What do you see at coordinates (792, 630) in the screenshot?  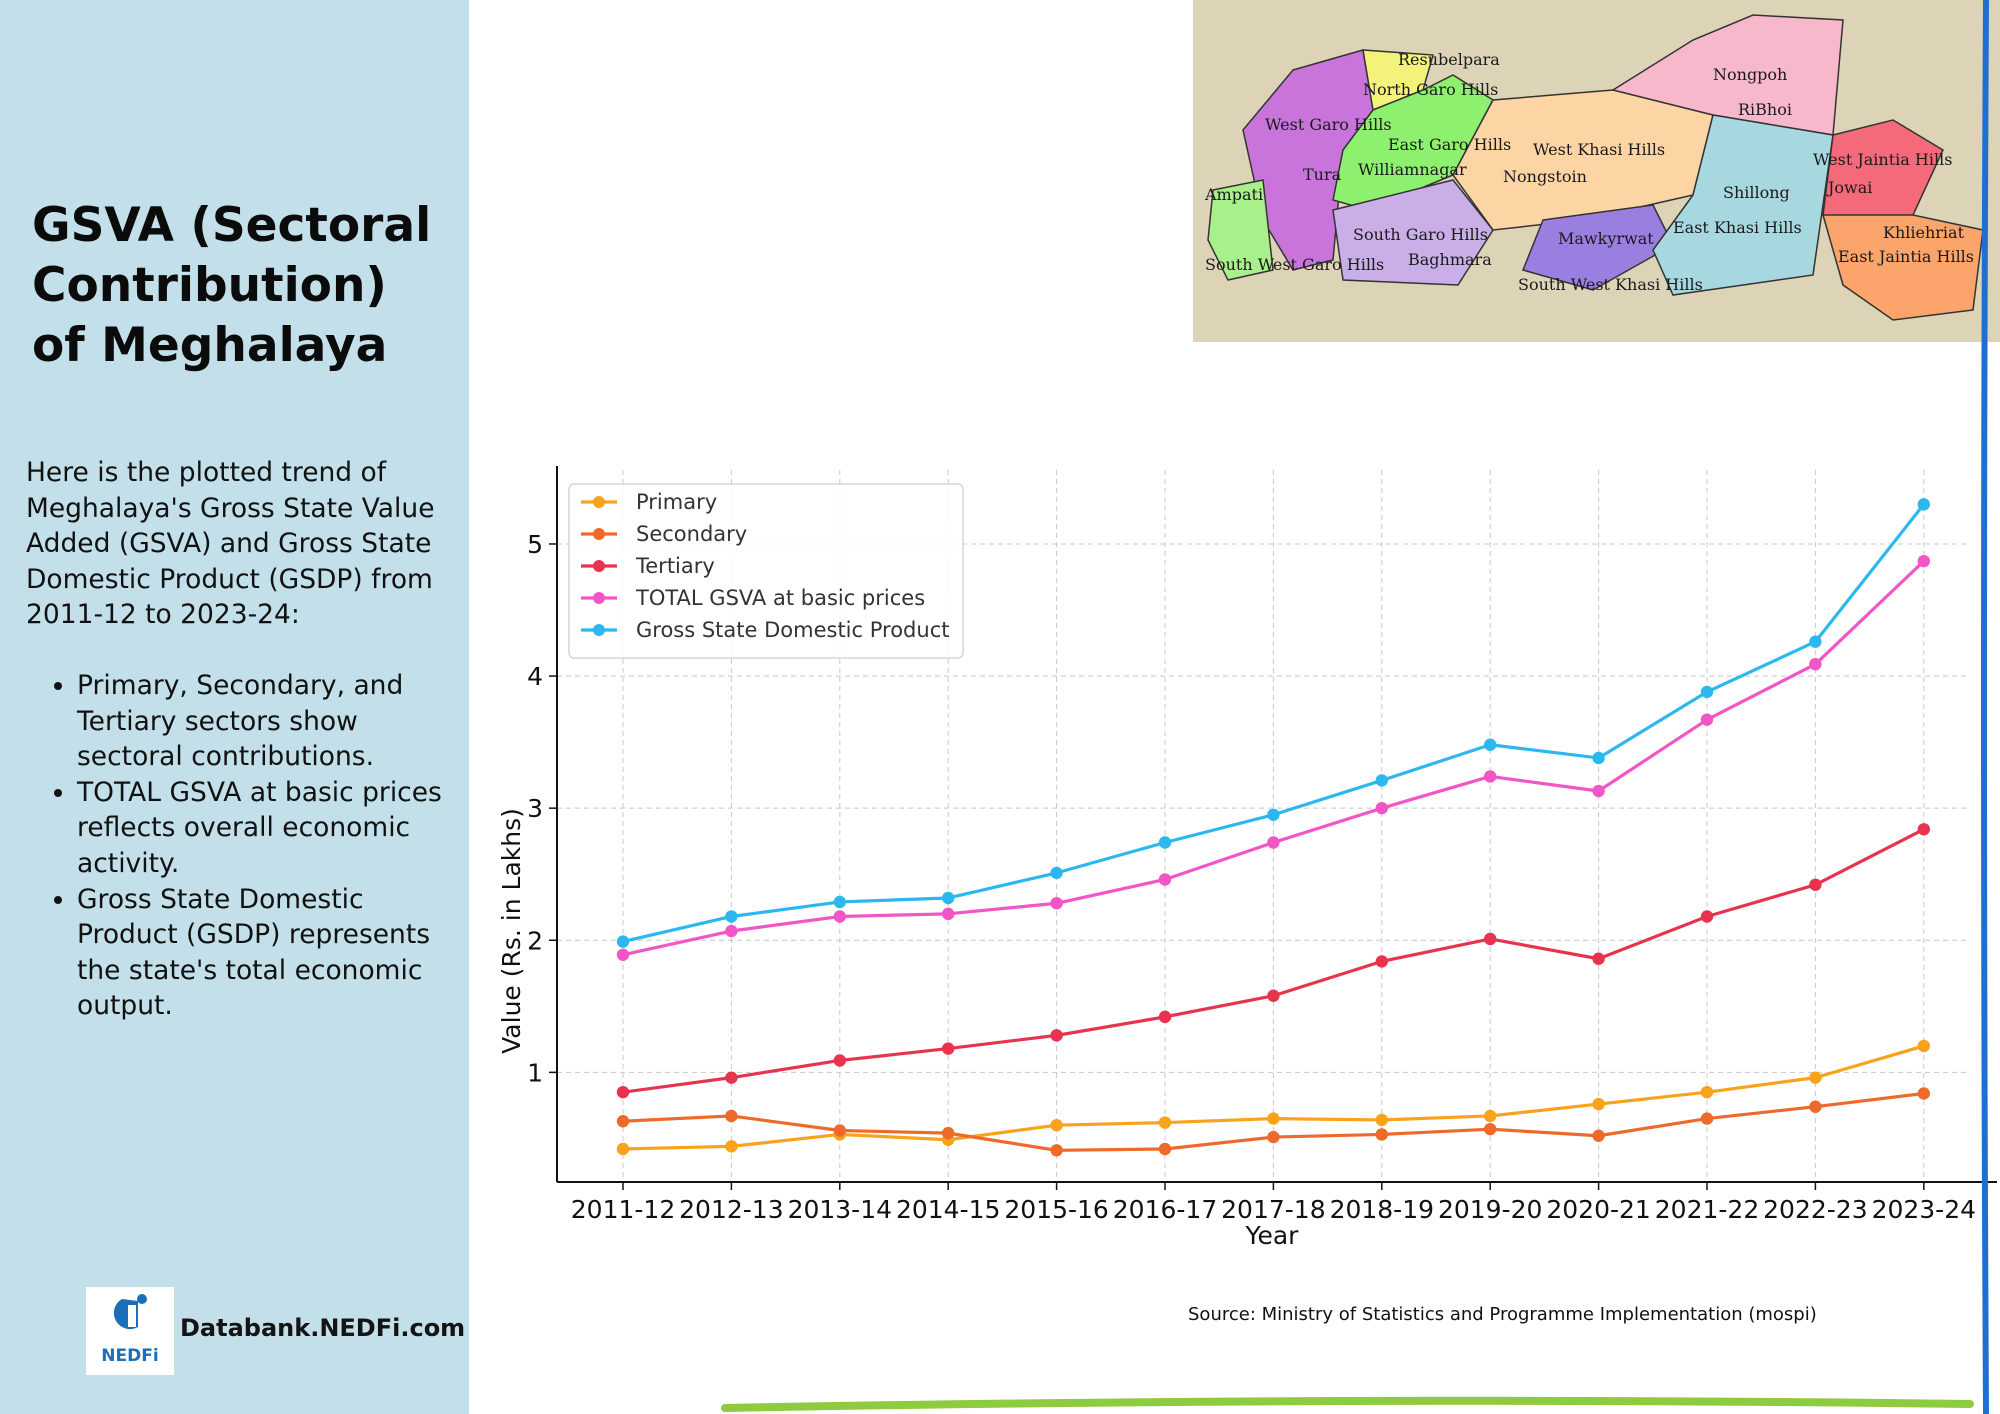 I see `legend-label: Gross State Domestic Product` at bounding box center [792, 630].